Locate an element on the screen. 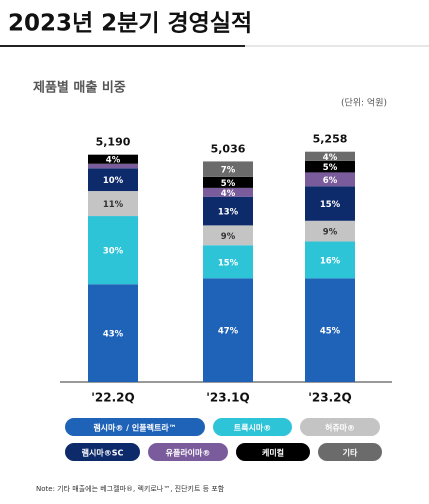  segment-label: 11% is located at coordinates (113, 205).